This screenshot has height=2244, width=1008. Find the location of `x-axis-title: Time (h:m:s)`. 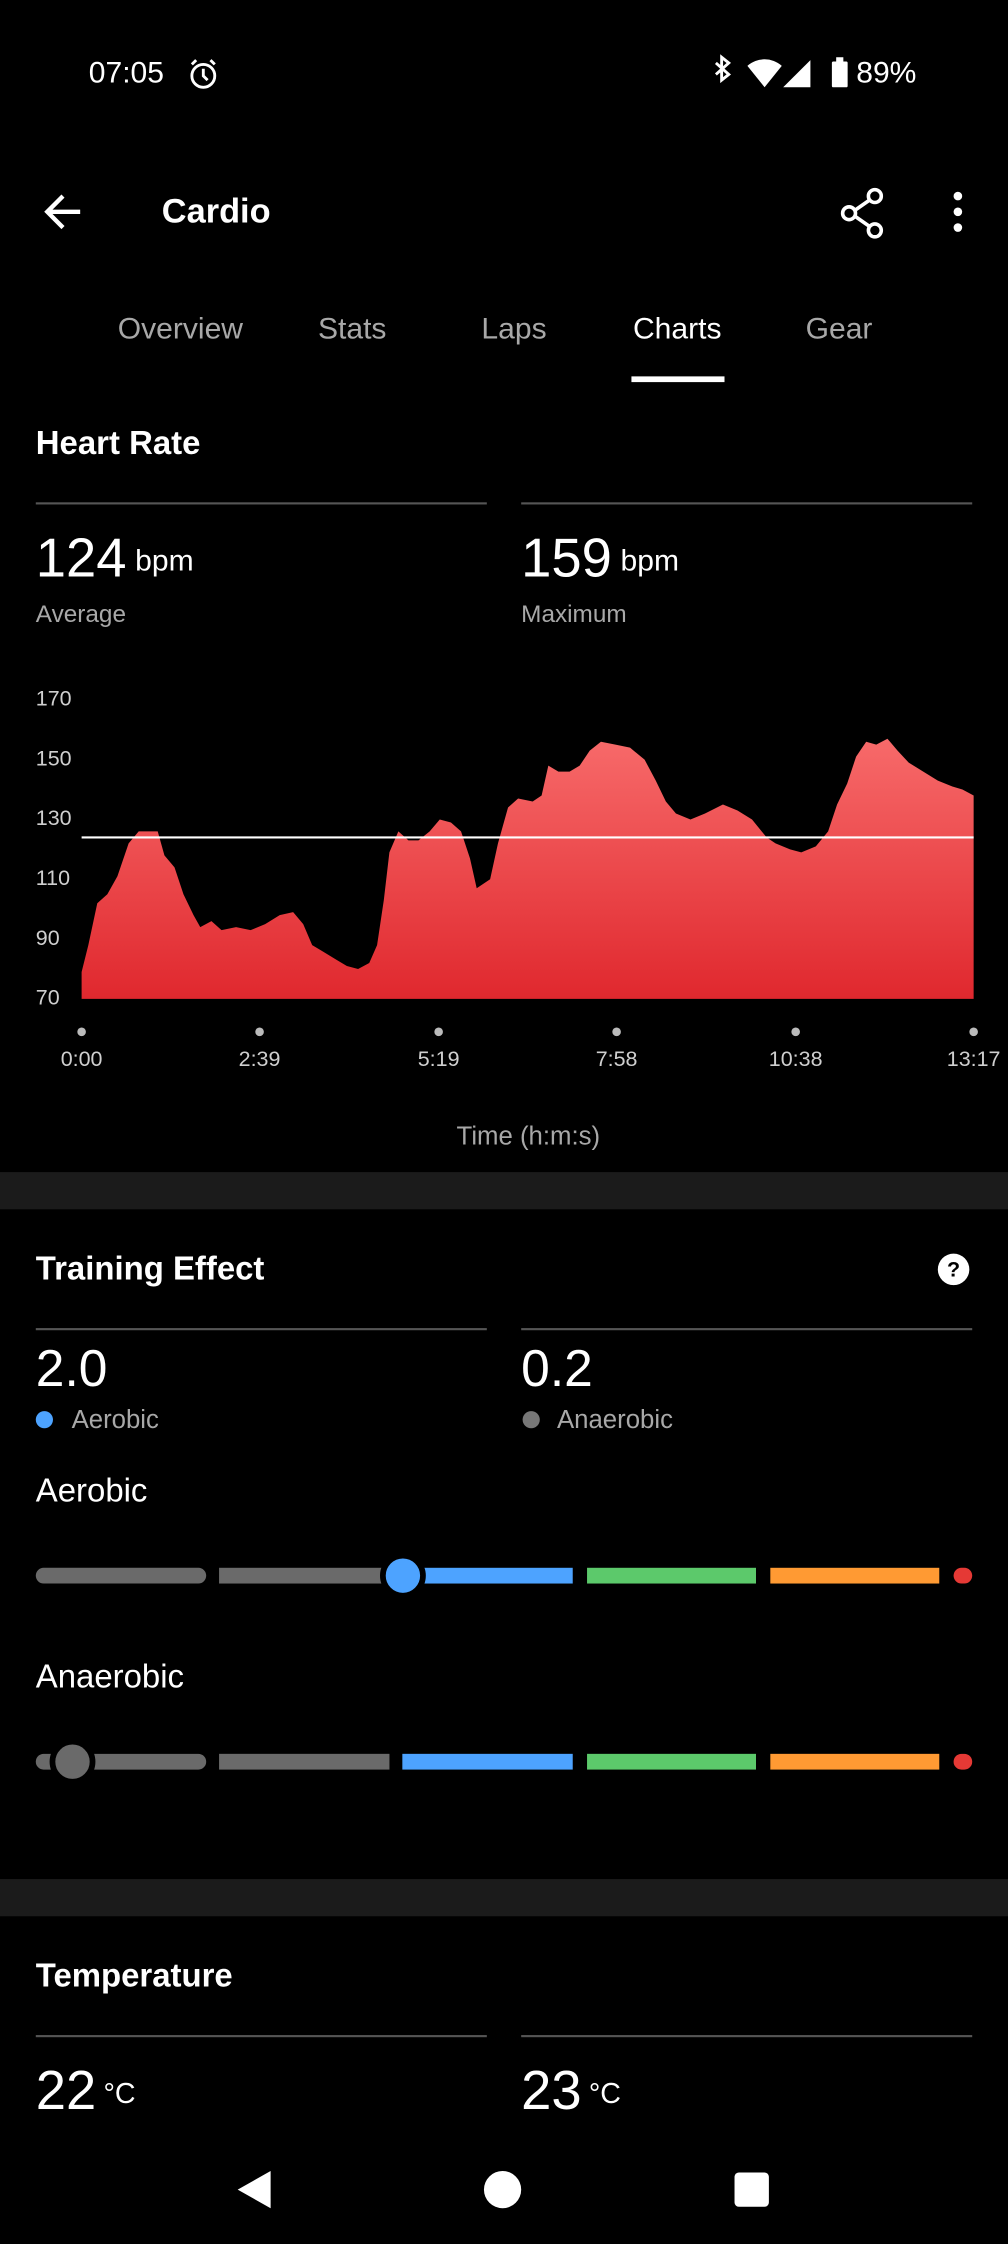

x-axis-title: Time (h:m:s) is located at coordinates (529, 1137).